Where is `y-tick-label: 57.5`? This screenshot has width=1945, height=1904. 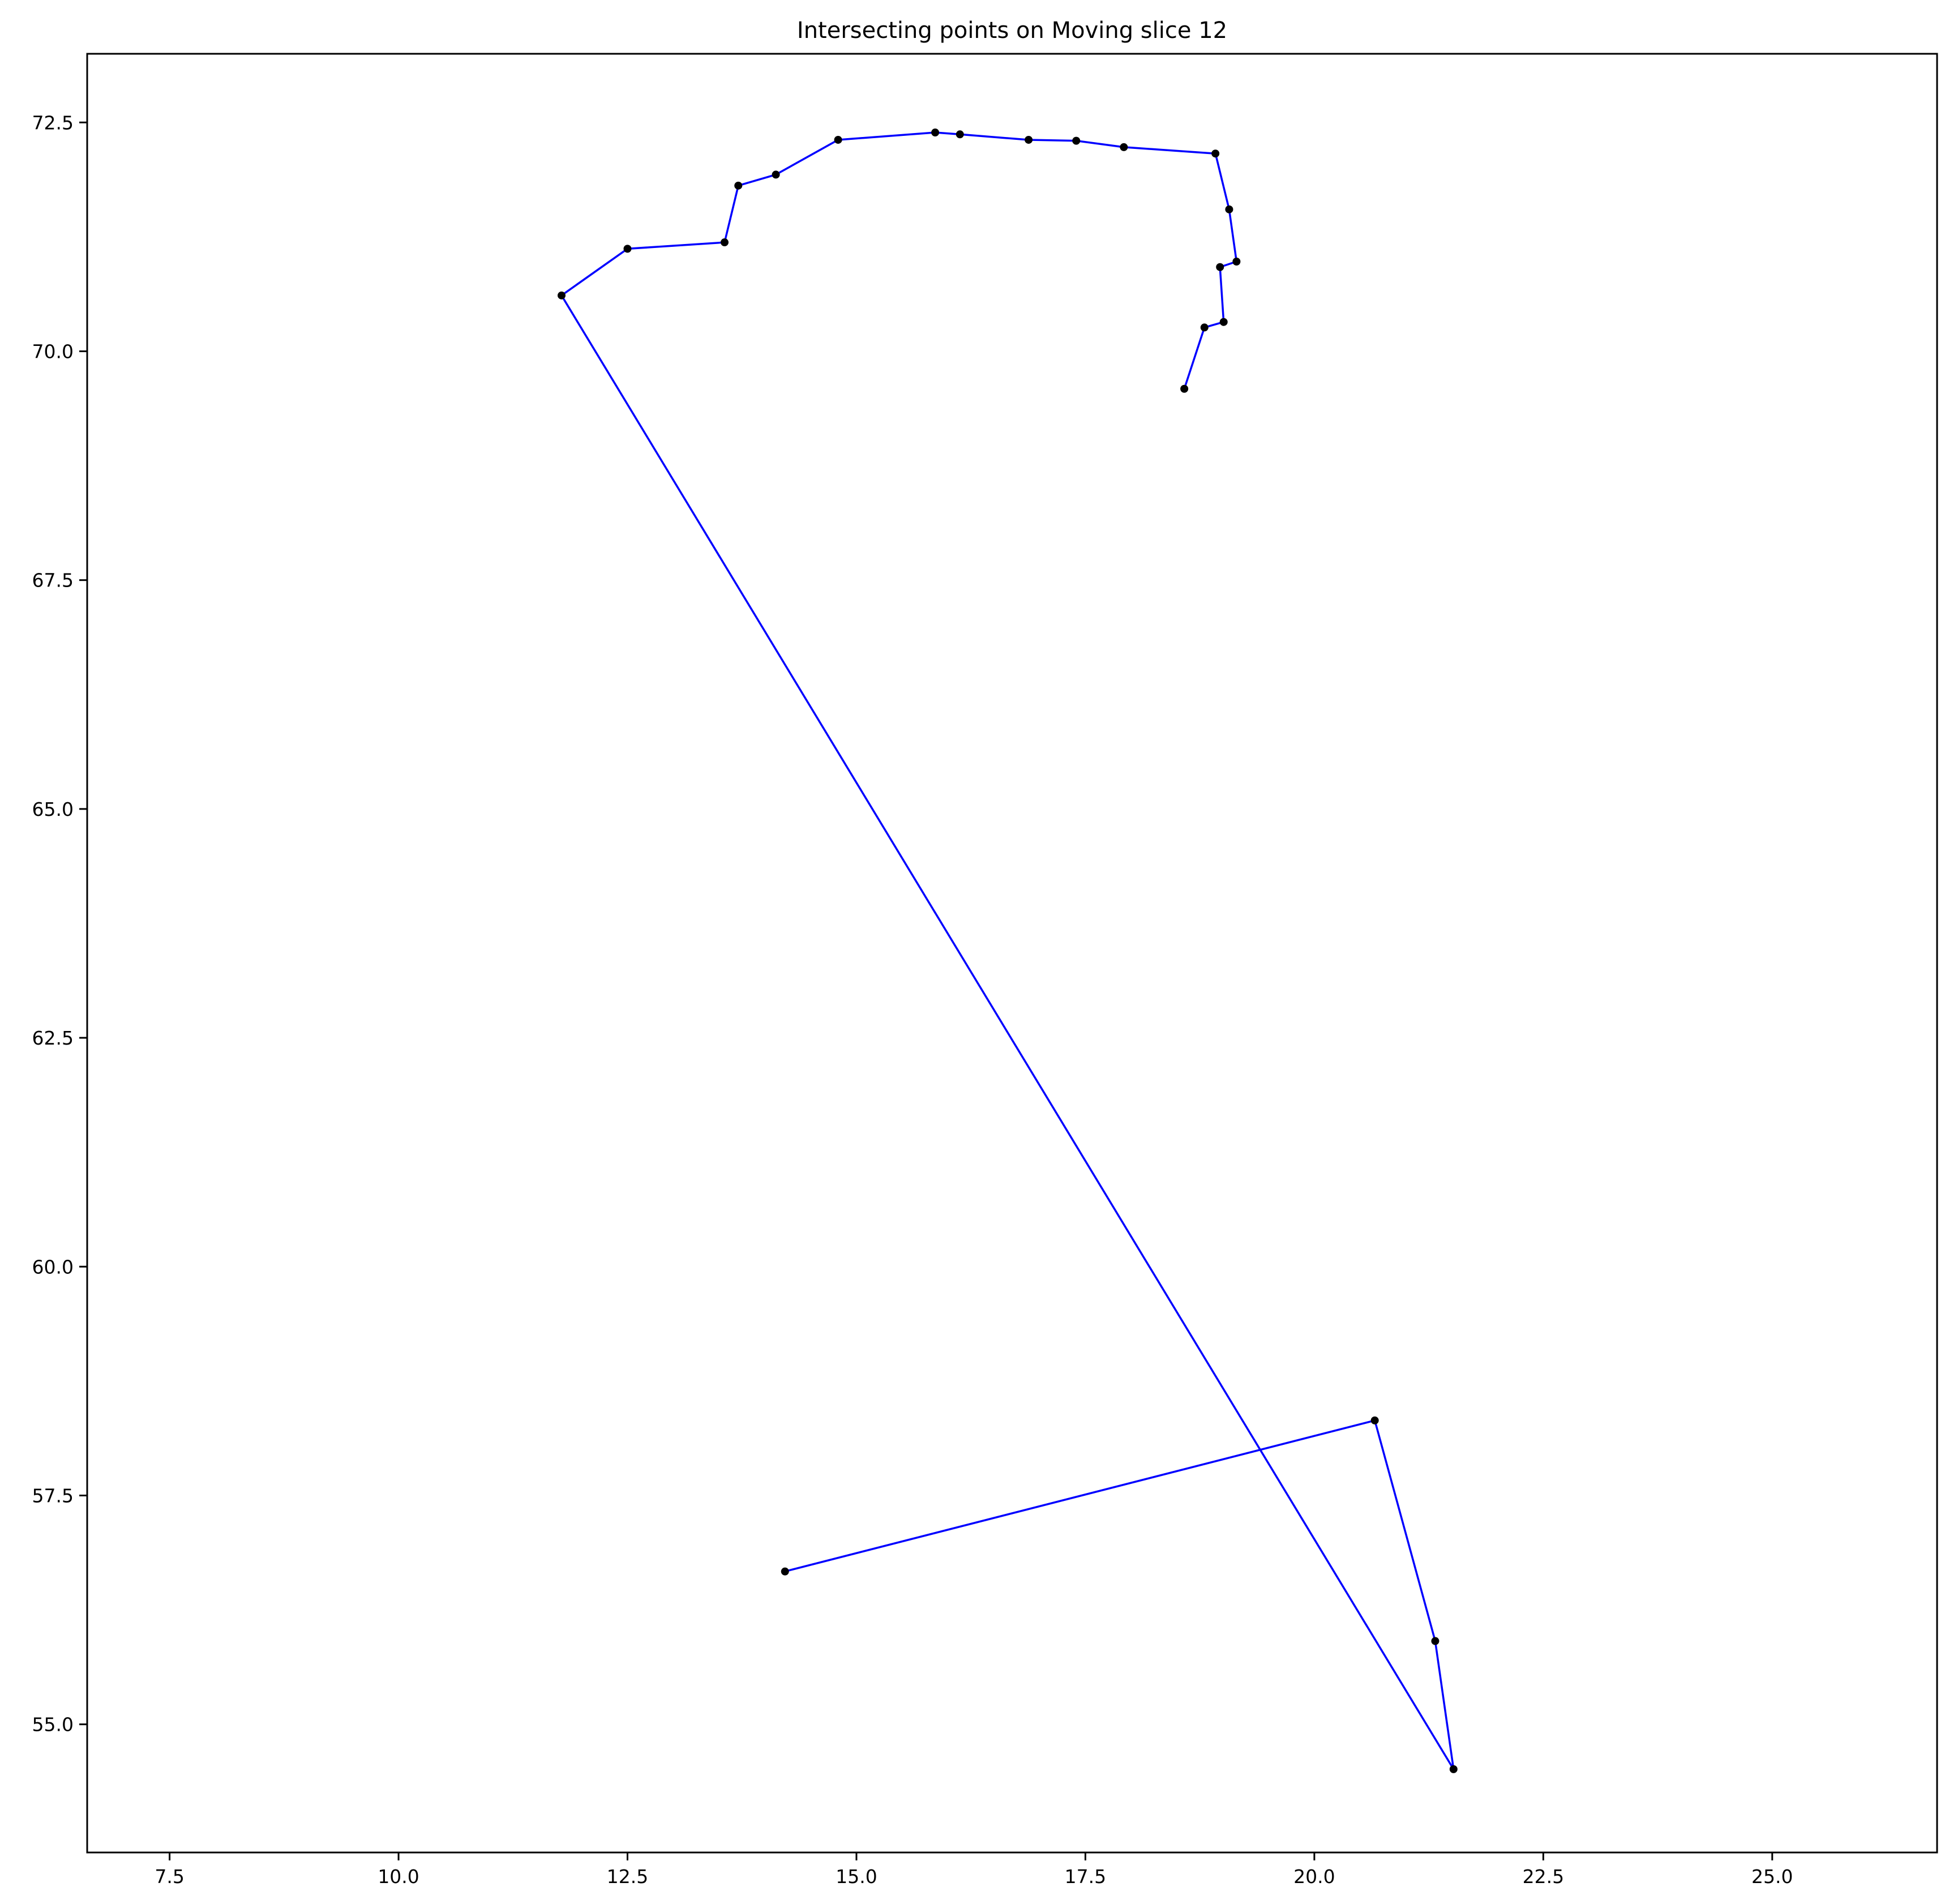 y-tick-label: 57.5 is located at coordinates (53, 1495).